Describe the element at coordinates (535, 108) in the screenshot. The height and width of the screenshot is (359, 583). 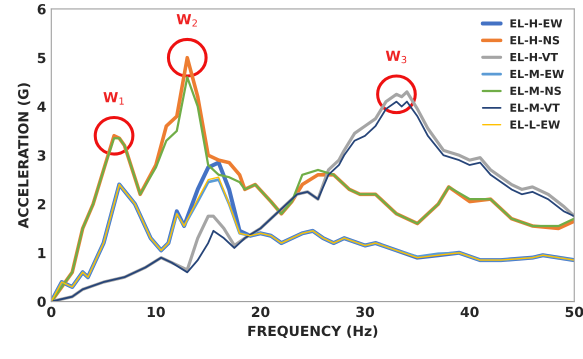
I see `legend-label: EL-M-VT` at that location.